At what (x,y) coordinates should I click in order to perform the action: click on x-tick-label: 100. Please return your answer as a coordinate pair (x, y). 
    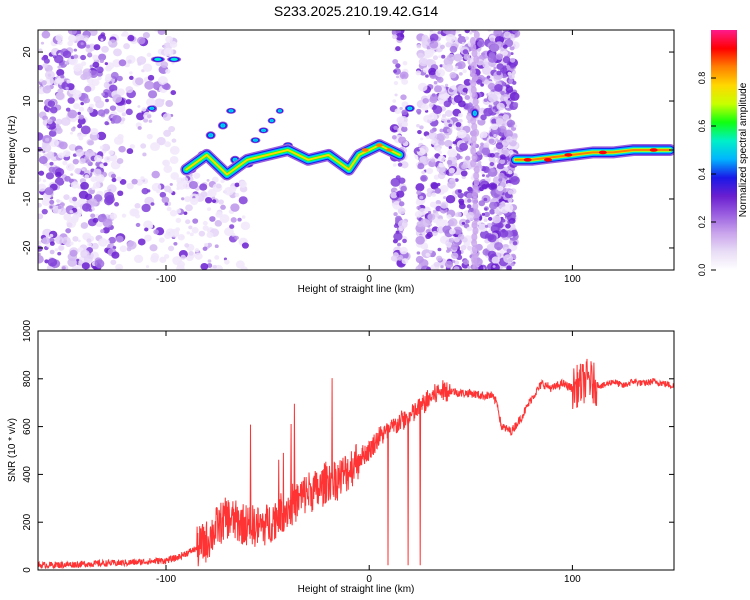
    Looking at the image, I should click on (572, 579).